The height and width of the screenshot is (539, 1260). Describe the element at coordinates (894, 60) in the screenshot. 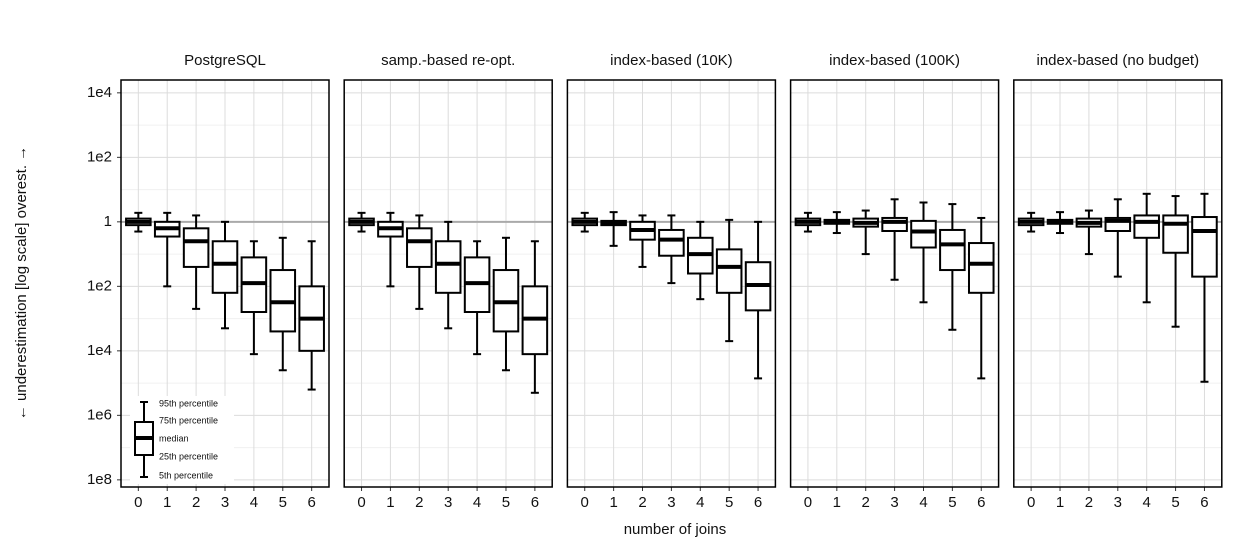

I see `panel-title: index-based (100K)` at that location.